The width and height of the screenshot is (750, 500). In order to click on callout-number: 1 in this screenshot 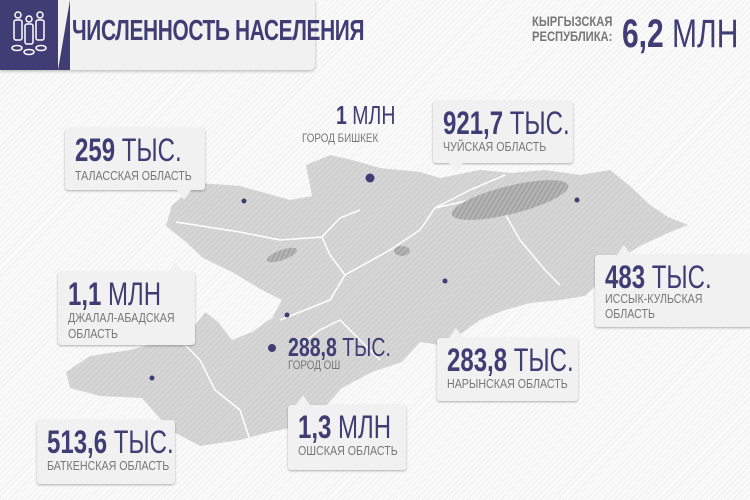, I will do `click(341, 115)`.